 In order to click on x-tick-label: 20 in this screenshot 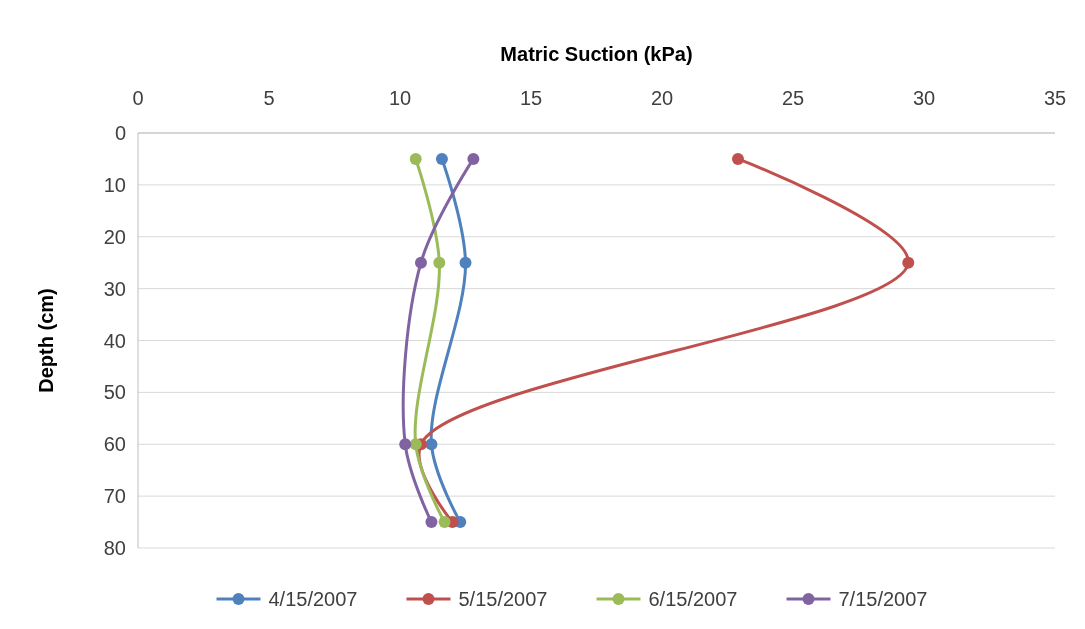, I will do `click(662, 98)`.